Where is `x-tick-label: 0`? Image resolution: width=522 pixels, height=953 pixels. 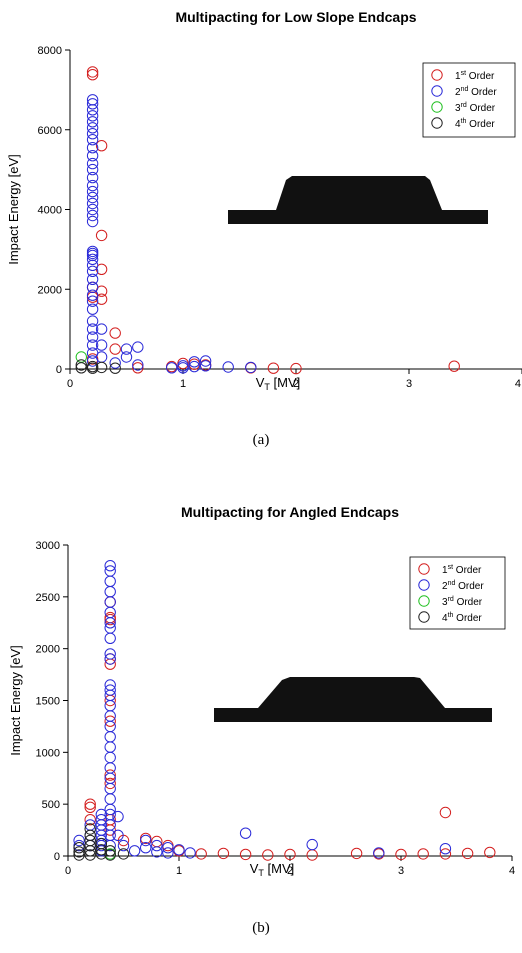 x-tick-label: 0 is located at coordinates (68, 871).